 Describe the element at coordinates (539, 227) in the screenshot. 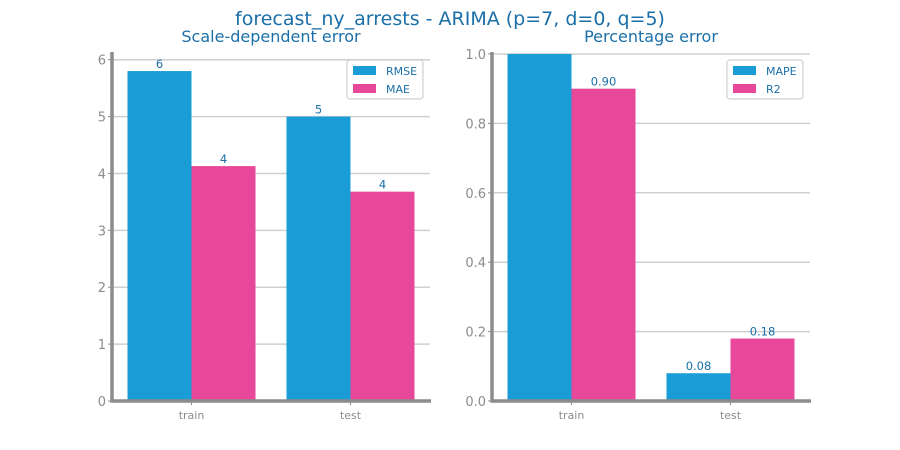

I see `bar-mape-train` at that location.